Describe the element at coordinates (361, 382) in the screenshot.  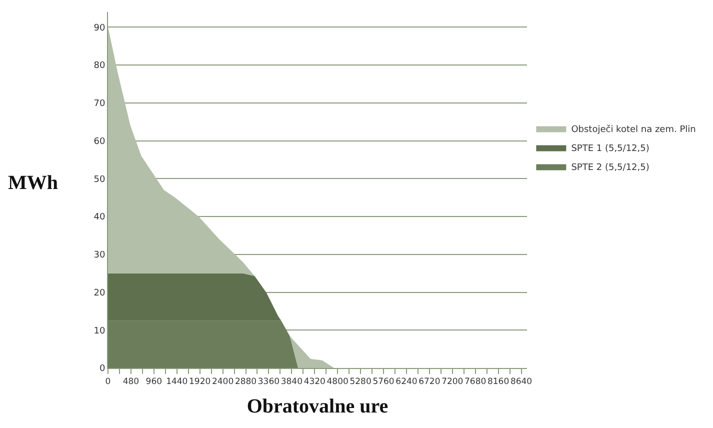
I see `x-tick-label: 5280` at that location.